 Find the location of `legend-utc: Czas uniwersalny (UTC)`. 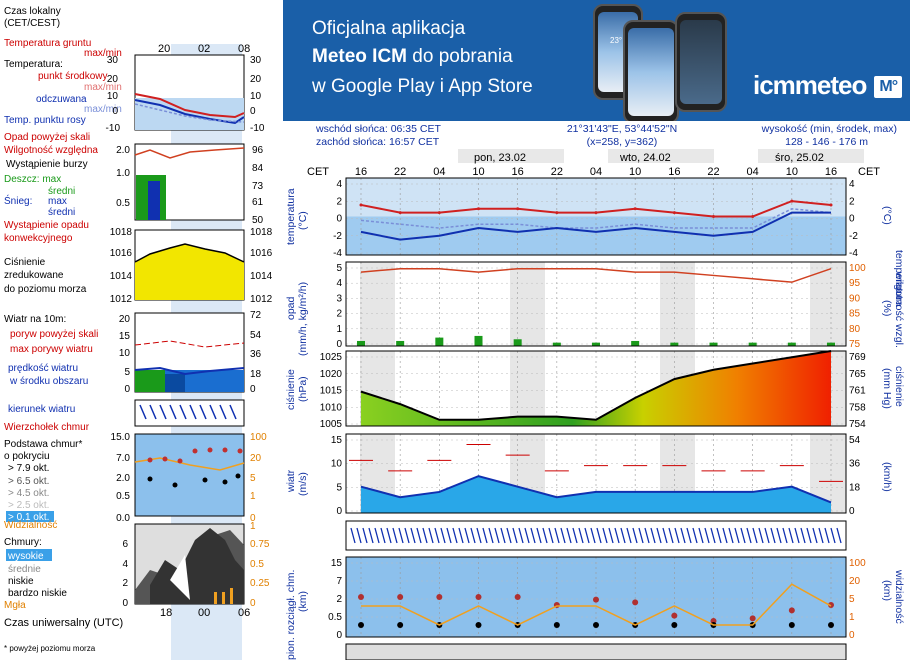

legend-utc: Czas uniwersalny (UTC) is located at coordinates (63, 623).